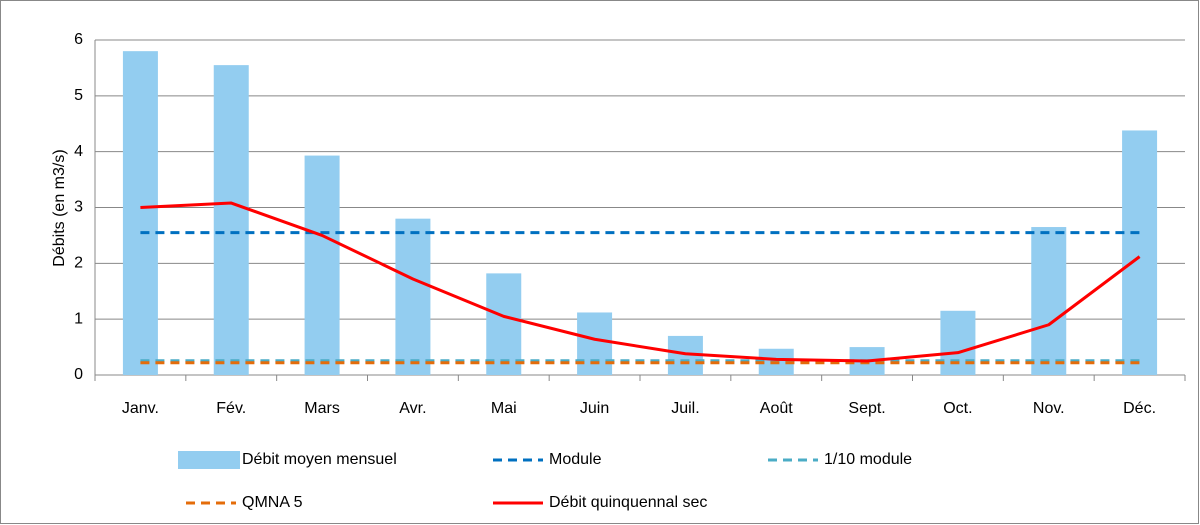 This screenshot has width=1200, height=525. Describe the element at coordinates (78, 263) in the screenshot. I see `y-tick-label: 2` at that location.